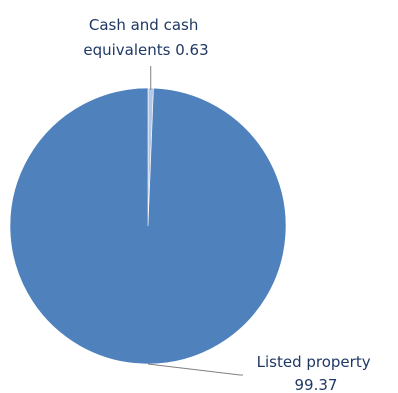  What do you see at coordinates (314, 362) in the screenshot?
I see `slice-label-listed-line1: Listed property` at bounding box center [314, 362].